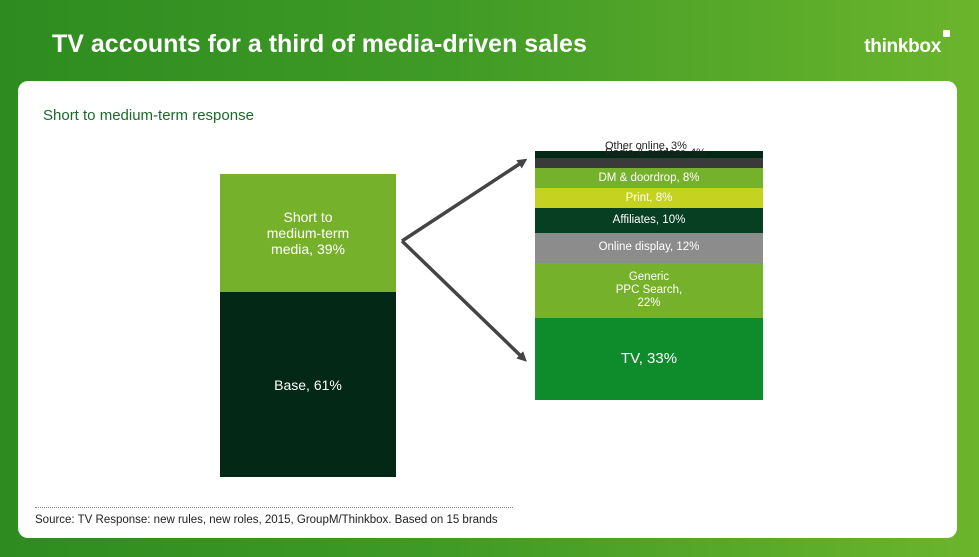  I want to click on logo-text: thinkbox, so click(902, 46).